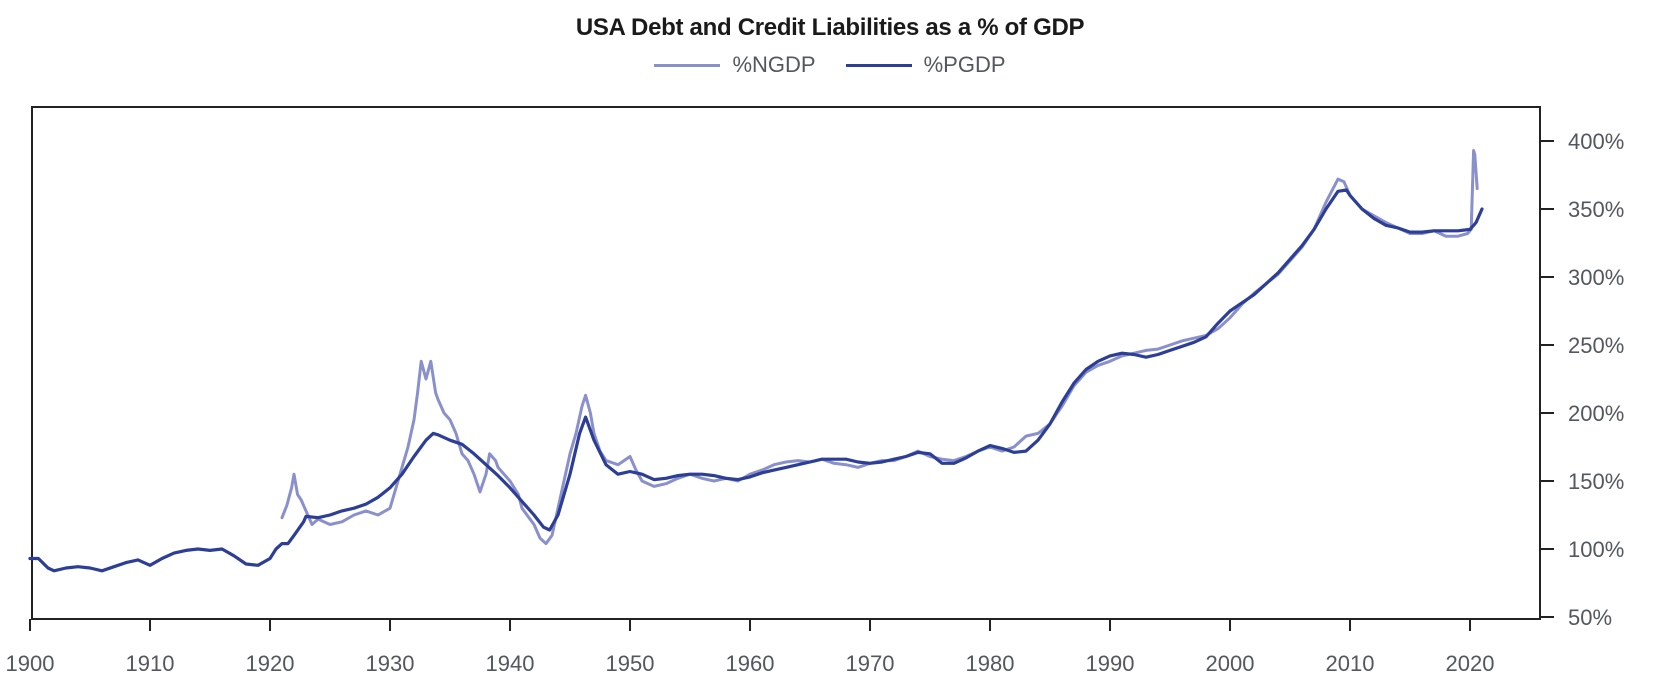 Image resolution: width=1660 pixels, height=696 pixels. What do you see at coordinates (510, 663) in the screenshot?
I see `x-tick-label-1940: 1940` at bounding box center [510, 663].